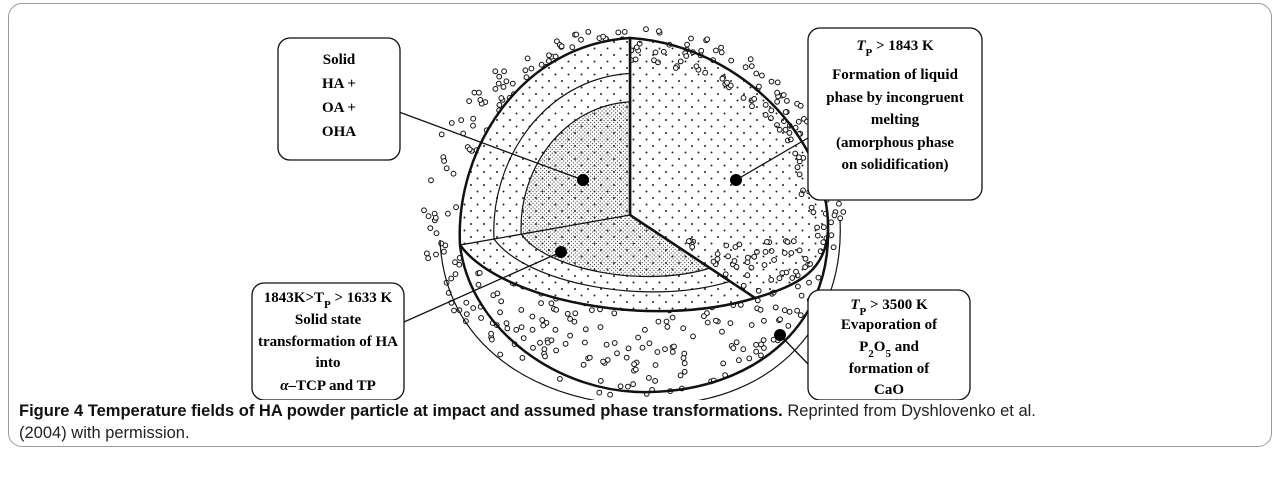  Describe the element at coordinates (339, 84) in the screenshot. I see `label-line: HA +` at that location.